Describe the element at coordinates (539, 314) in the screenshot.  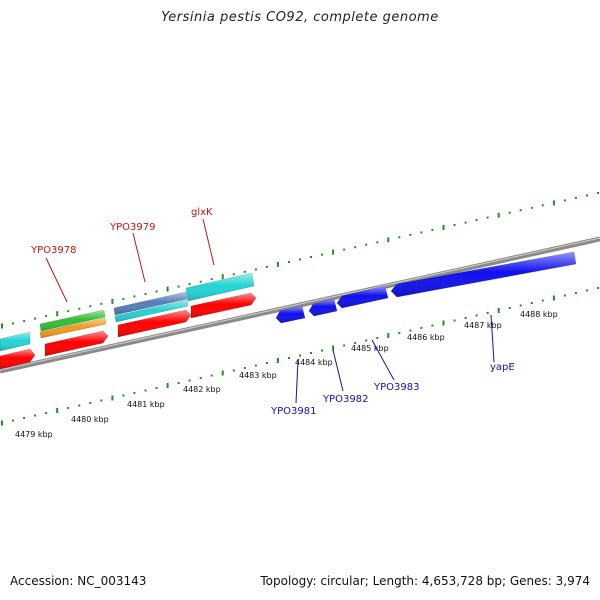
I see `scale-label: 4488 kbp` at that location.